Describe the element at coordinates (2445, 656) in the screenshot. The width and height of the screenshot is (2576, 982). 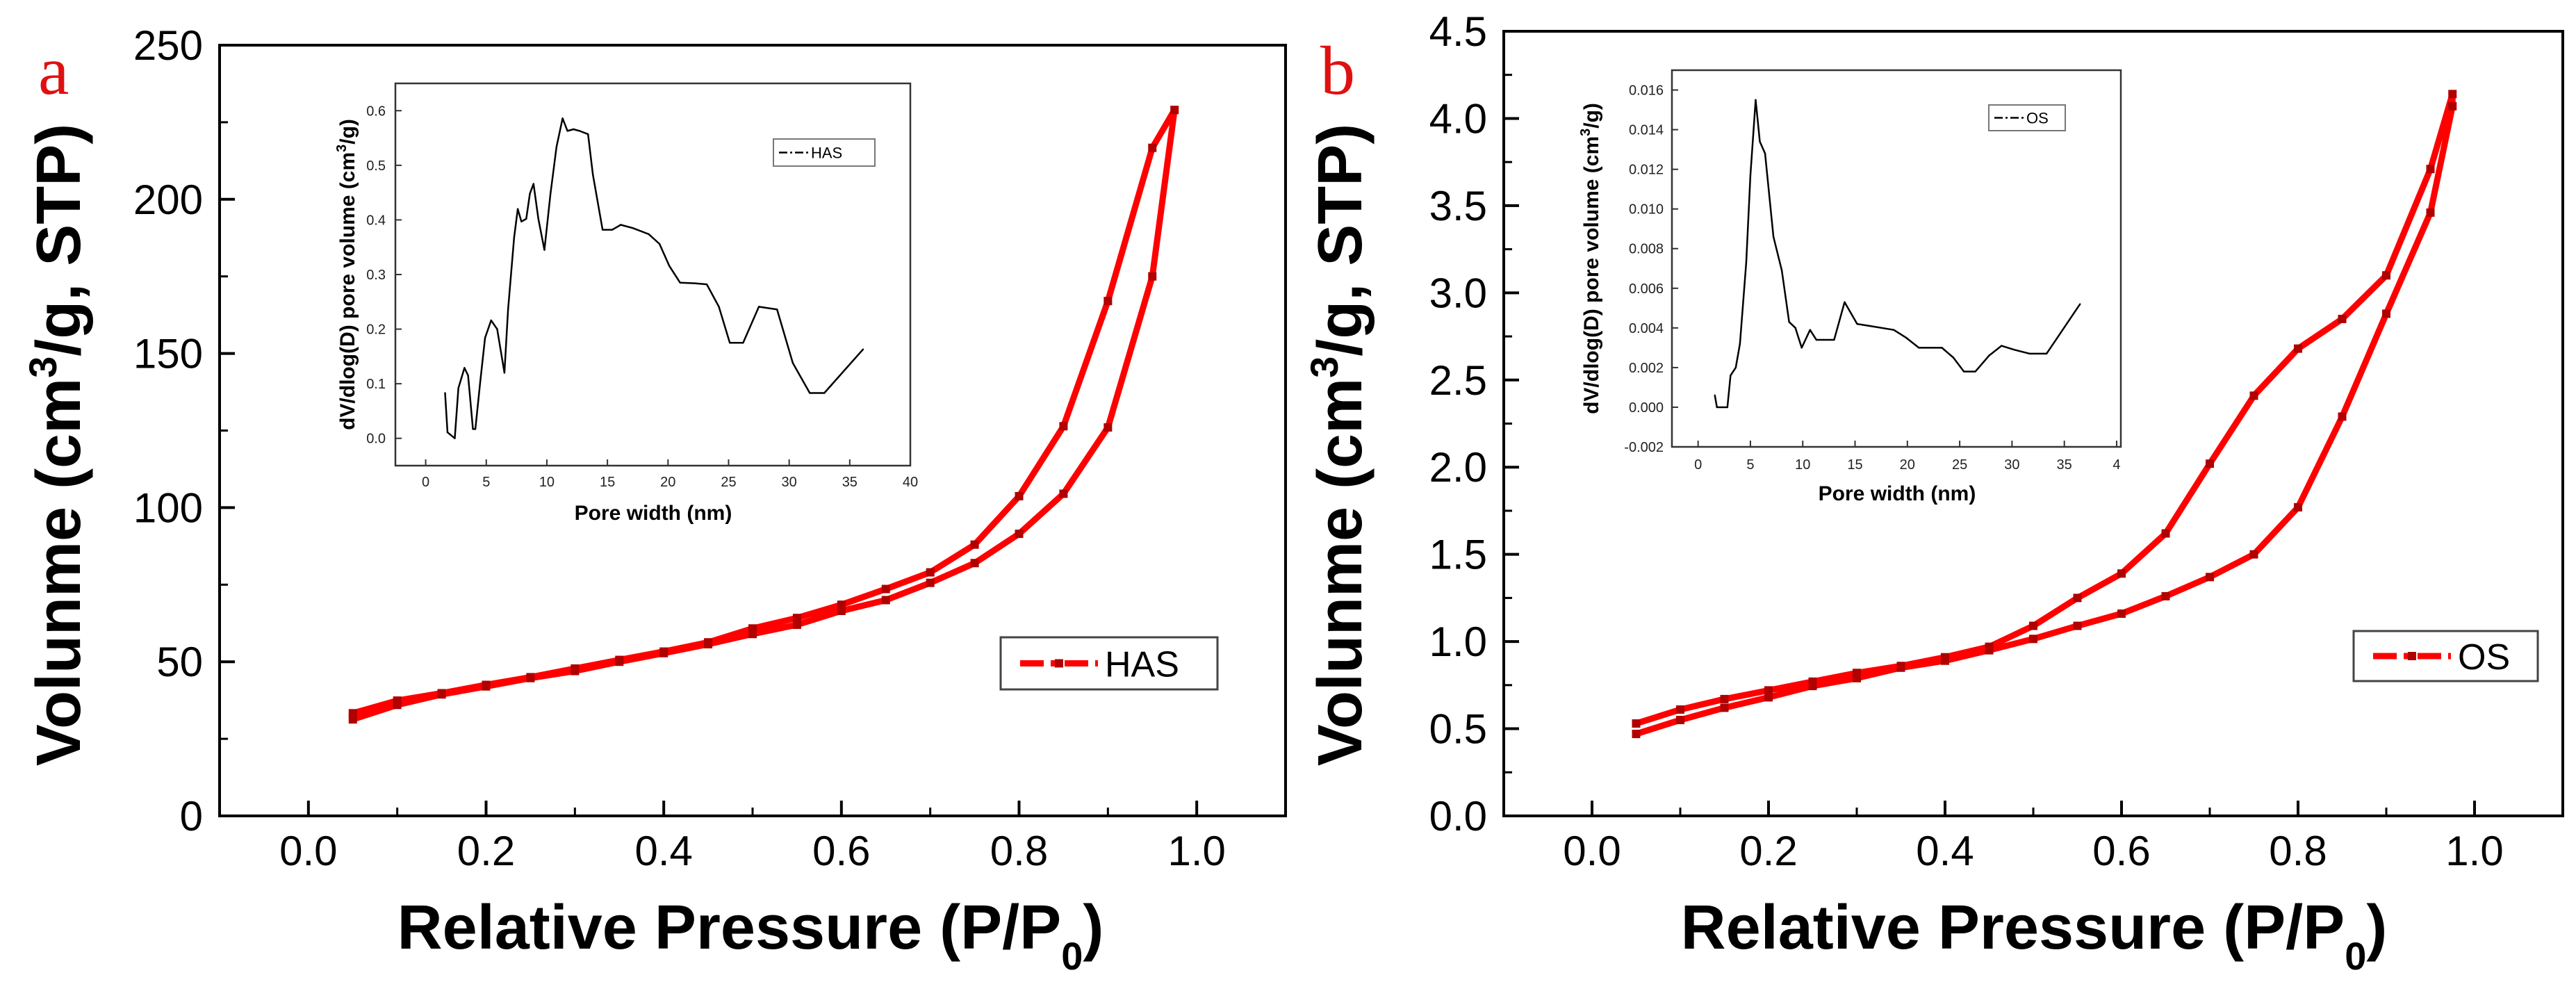
I see `legend: OS` at that location.